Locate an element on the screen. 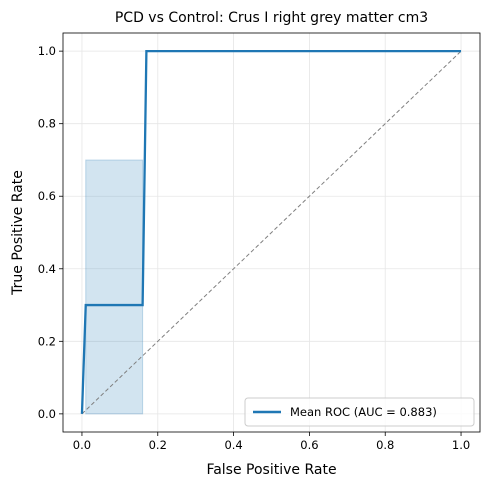 Image resolution: width=490 pixels, height=490 pixels. std-band is located at coordinates (114, 287).